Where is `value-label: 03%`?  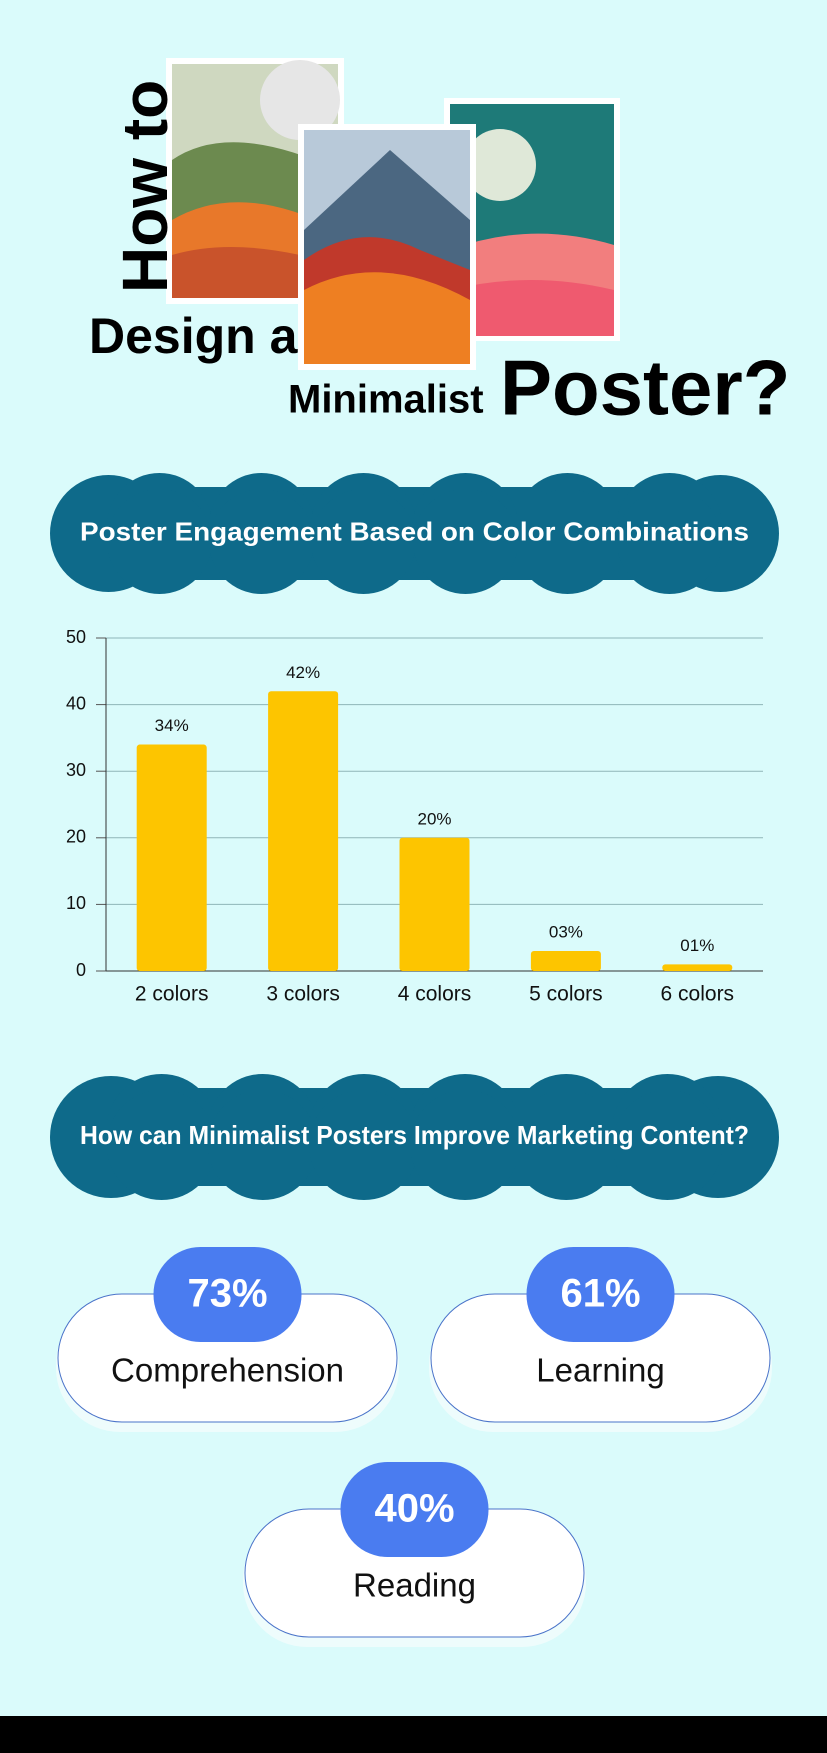 value-label: 03% is located at coordinates (566, 932).